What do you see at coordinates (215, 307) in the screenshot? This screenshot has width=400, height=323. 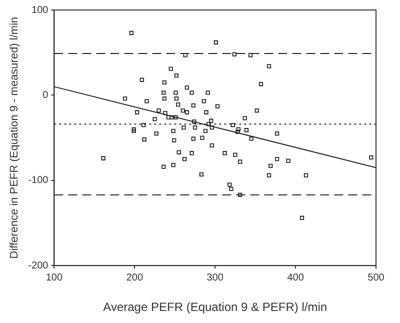 I see `x-axis-title: Average PEFR (Equation 9 & PEFR) l/min` at bounding box center [215, 307].